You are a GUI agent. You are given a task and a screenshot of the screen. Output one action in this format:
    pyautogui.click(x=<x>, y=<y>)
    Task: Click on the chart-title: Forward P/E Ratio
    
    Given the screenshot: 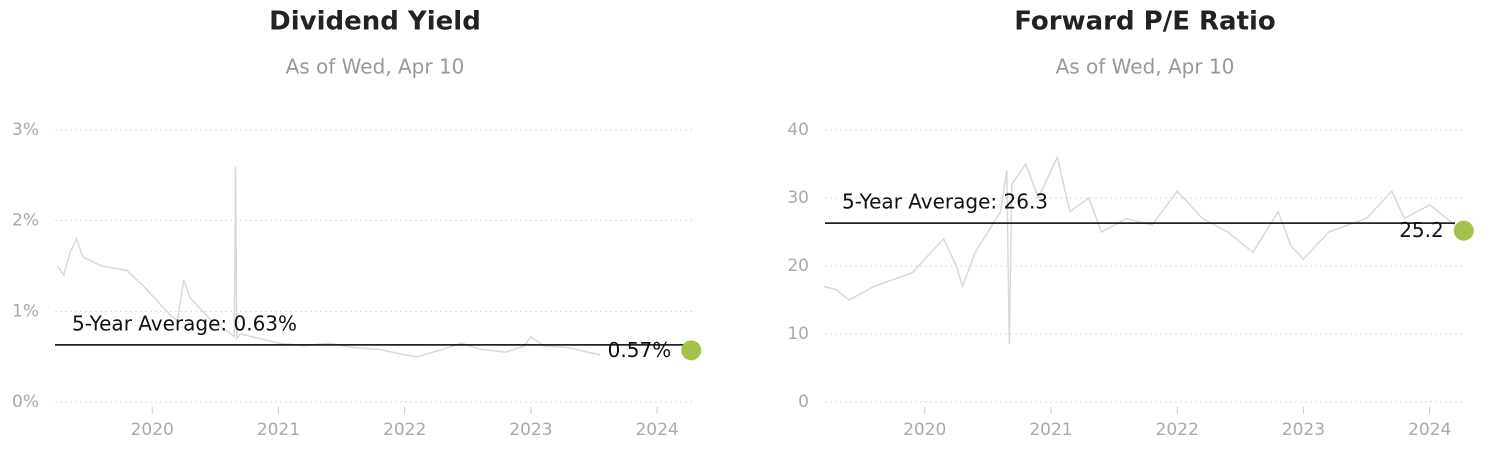 What is the action you would take?
    pyautogui.click(x=1145, y=22)
    